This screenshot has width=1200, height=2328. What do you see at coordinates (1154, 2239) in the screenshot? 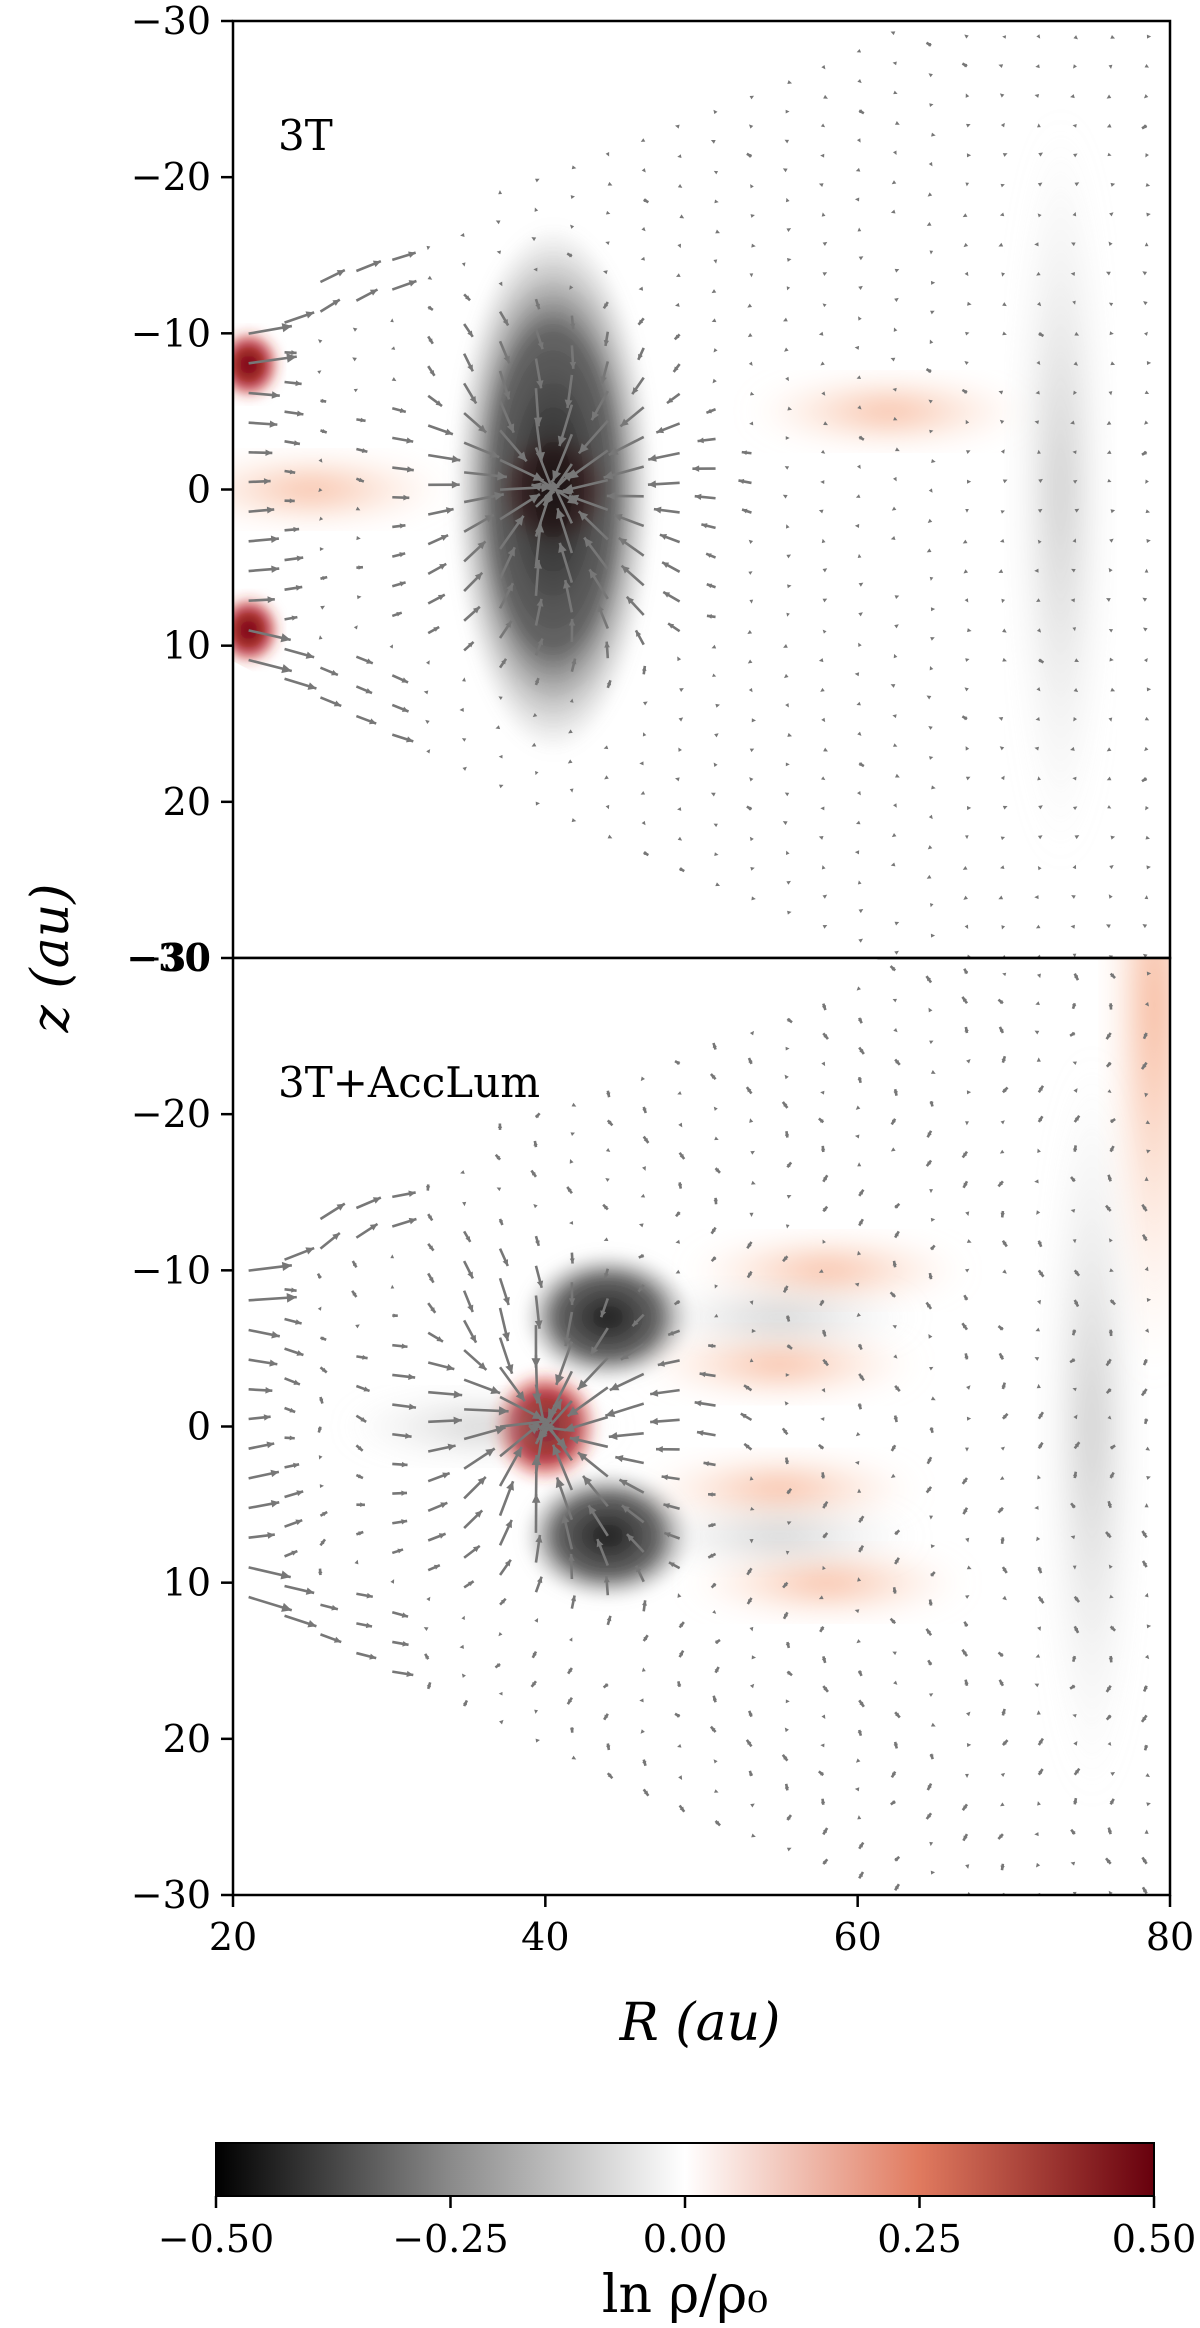
I see `colorbar-tick-label: 0.50` at bounding box center [1154, 2239].